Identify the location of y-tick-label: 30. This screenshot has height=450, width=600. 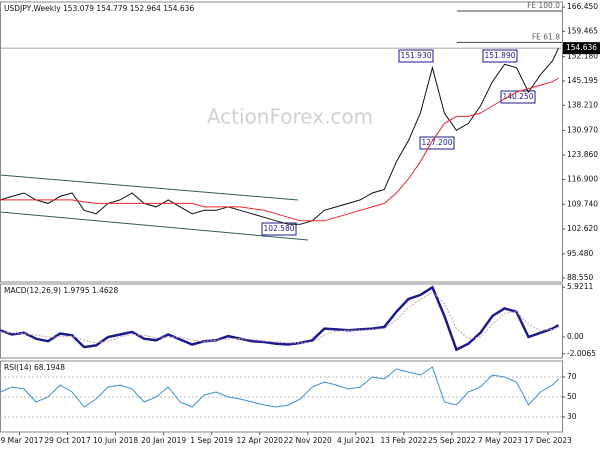
(572, 416).